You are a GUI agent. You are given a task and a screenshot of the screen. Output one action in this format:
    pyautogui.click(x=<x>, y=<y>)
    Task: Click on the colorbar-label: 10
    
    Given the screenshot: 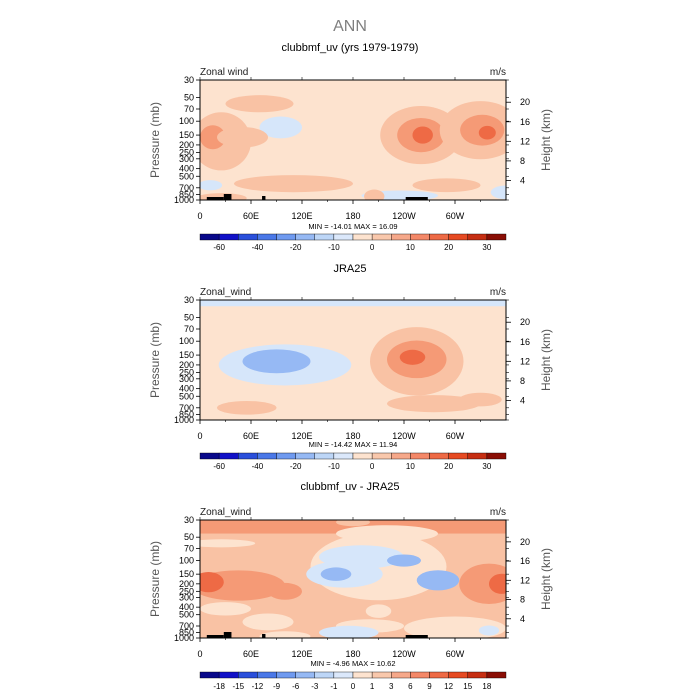 What is the action you would take?
    pyautogui.click(x=410, y=466)
    